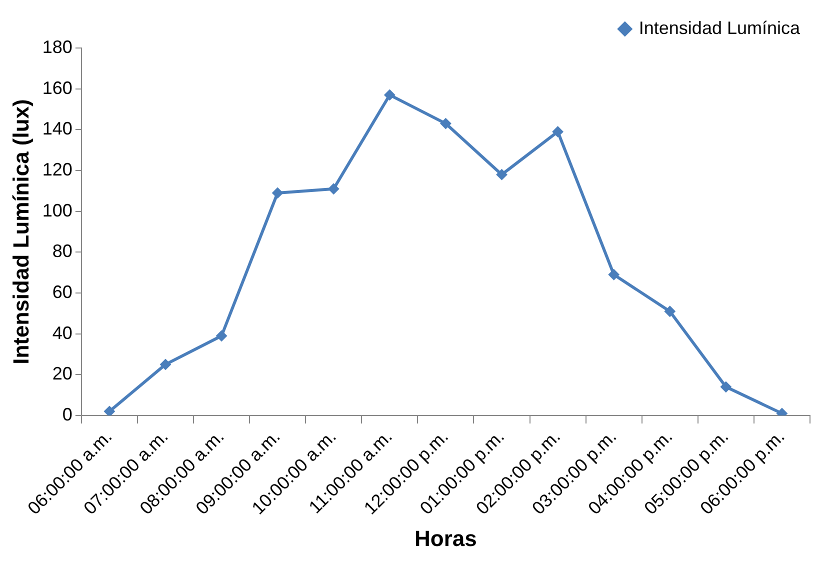 This screenshot has height=562, width=822. Describe the element at coordinates (62, 292) in the screenshot. I see `y-tick-label: 60` at that location.